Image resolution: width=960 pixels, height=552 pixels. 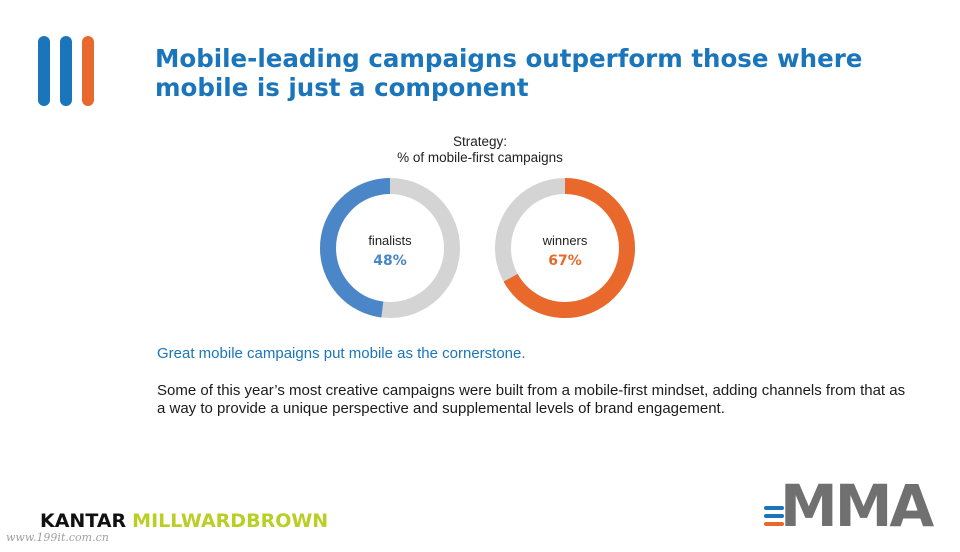 I want to click on chart-title-line-1: Strategy:, so click(x=480, y=141).